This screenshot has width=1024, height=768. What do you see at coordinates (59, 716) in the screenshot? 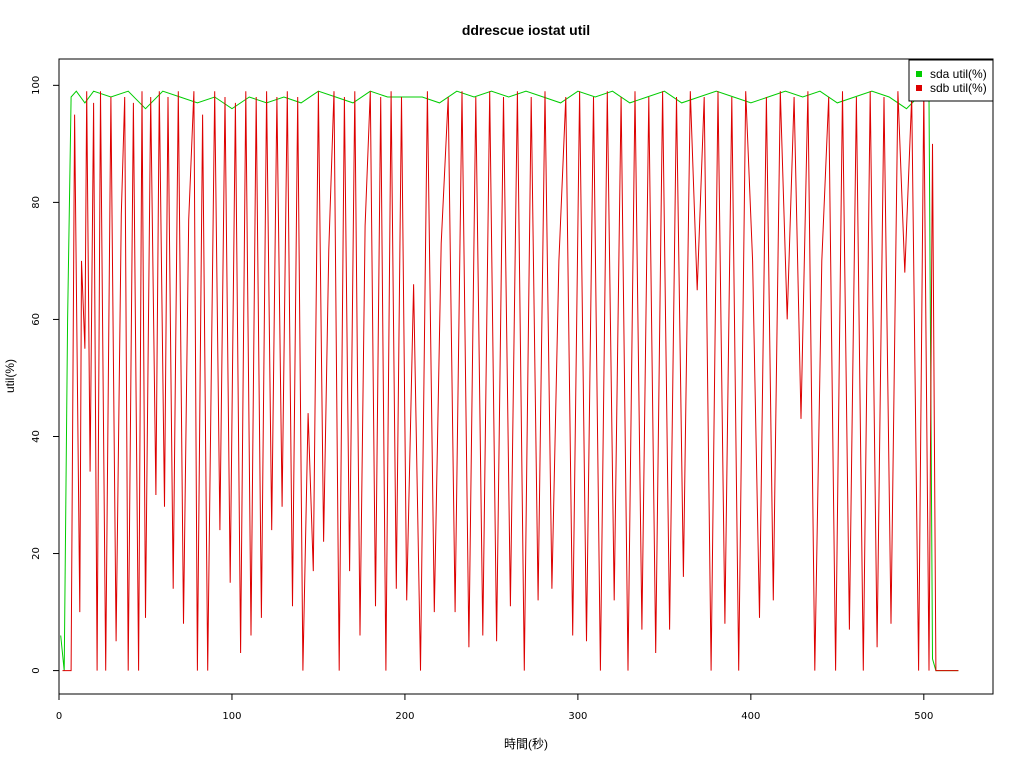
I see `x-tick-label: 0` at bounding box center [59, 716].